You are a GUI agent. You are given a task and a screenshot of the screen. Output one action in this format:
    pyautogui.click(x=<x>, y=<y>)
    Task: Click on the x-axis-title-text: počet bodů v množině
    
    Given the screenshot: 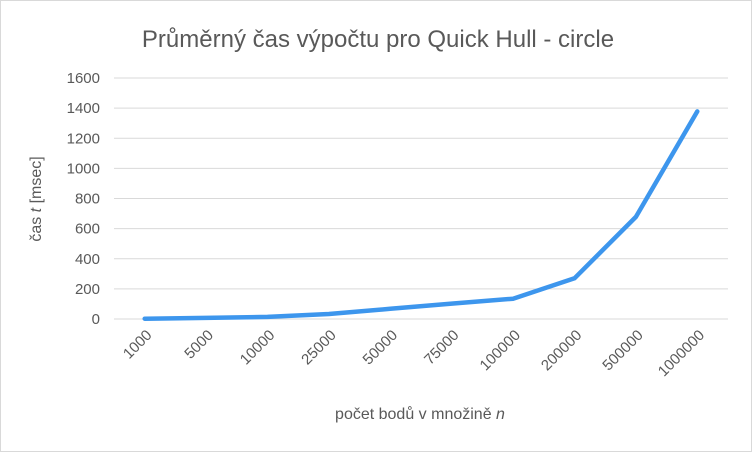 What is the action you would take?
    pyautogui.click(x=415, y=414)
    